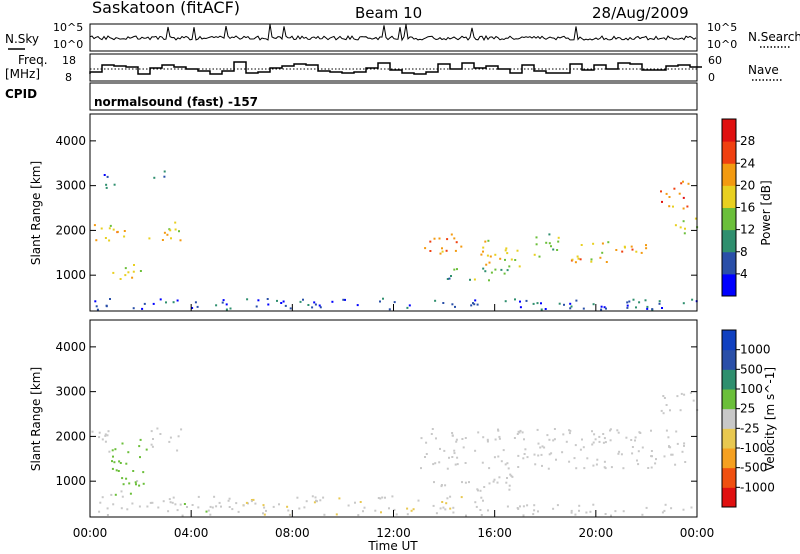 The height and width of the screenshot is (554, 800). What do you see at coordinates (70, 186) in the screenshot?
I see `y-tick-label: 3000` at bounding box center [70, 186].